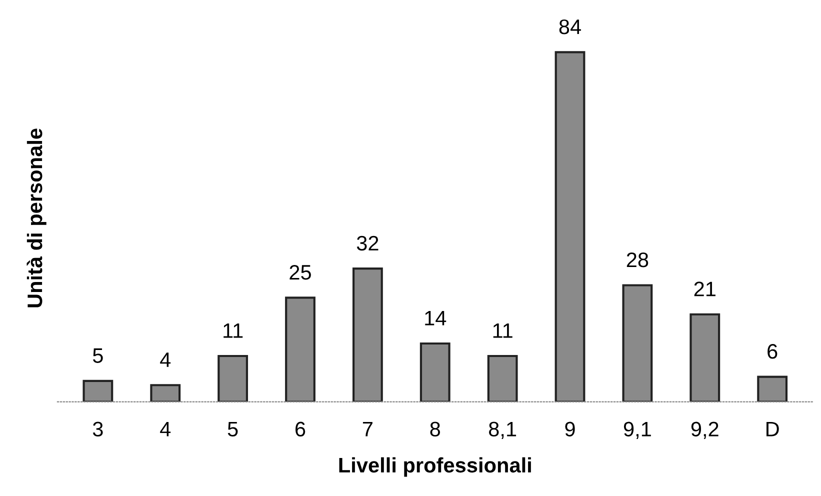  What do you see at coordinates (435, 467) in the screenshot?
I see `x-axis-title: Livelli professionali` at bounding box center [435, 467].